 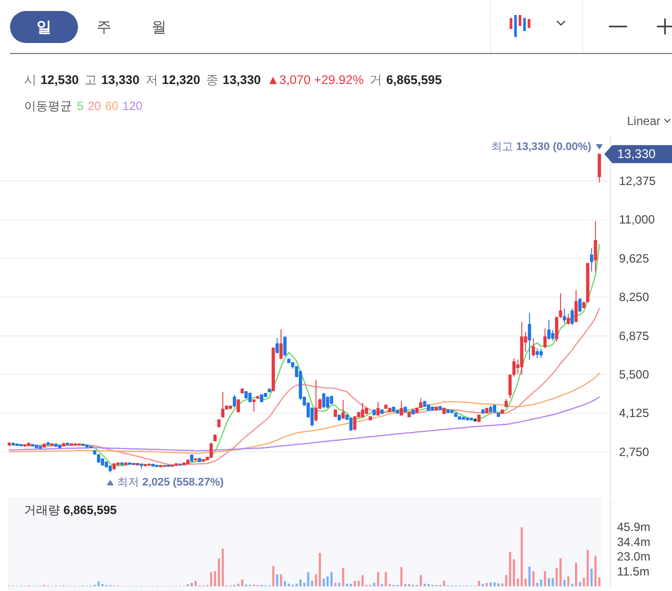 What do you see at coordinates (634, 375) in the screenshot?
I see `y-tick-label: 5,500` at bounding box center [634, 375].